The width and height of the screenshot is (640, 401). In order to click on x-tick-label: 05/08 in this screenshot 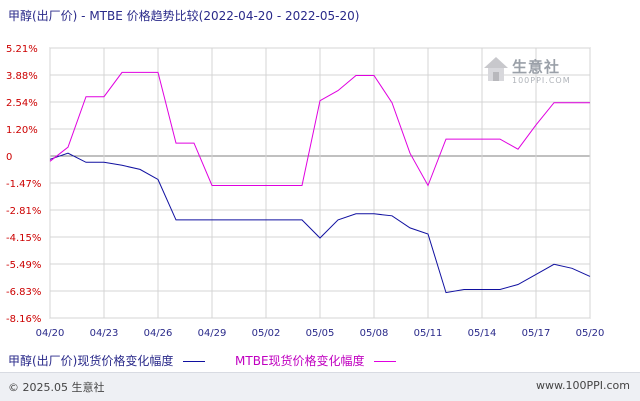, I will do `click(374, 333)`.